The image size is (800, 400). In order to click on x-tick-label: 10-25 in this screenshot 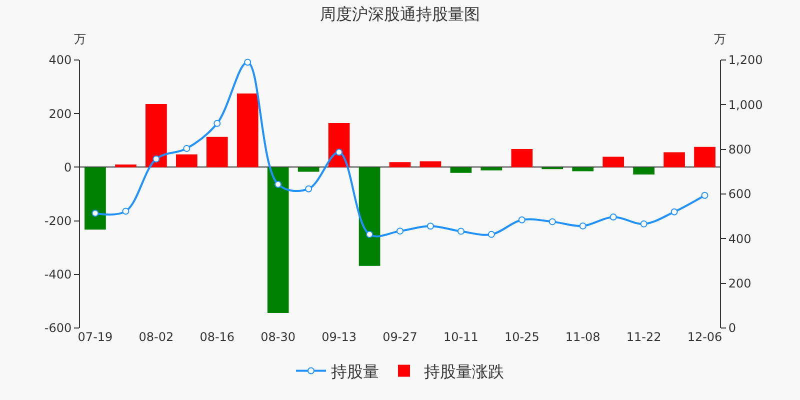, I will do `click(522, 337)`.